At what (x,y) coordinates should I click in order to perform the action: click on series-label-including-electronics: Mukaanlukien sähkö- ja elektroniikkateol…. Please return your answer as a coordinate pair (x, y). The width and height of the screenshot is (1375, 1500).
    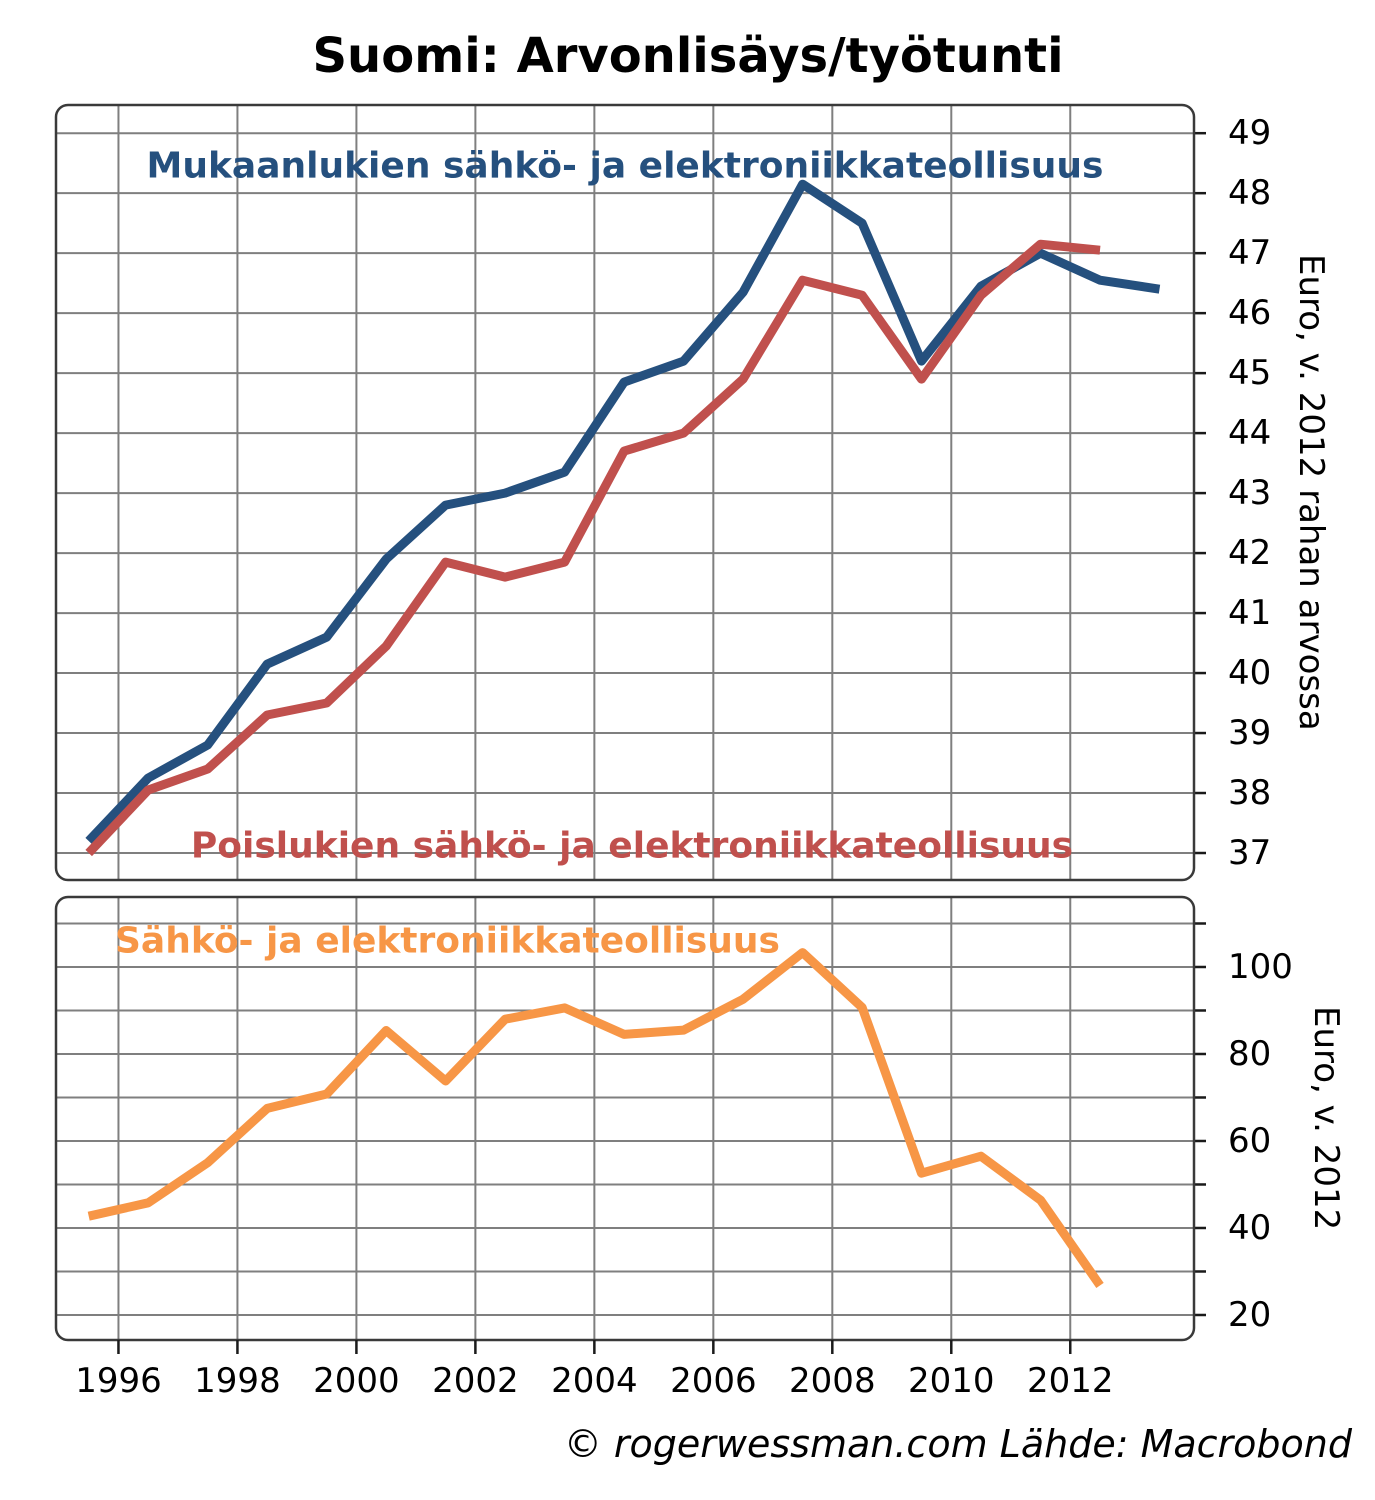
    Looking at the image, I should click on (625, 166).